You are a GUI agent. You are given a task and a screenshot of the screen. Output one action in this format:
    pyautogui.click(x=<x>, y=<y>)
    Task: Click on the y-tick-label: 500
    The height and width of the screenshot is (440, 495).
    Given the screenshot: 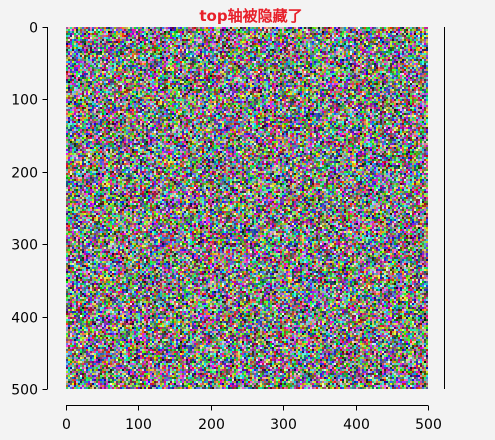 What is the action you would take?
    pyautogui.click(x=24, y=391)
    